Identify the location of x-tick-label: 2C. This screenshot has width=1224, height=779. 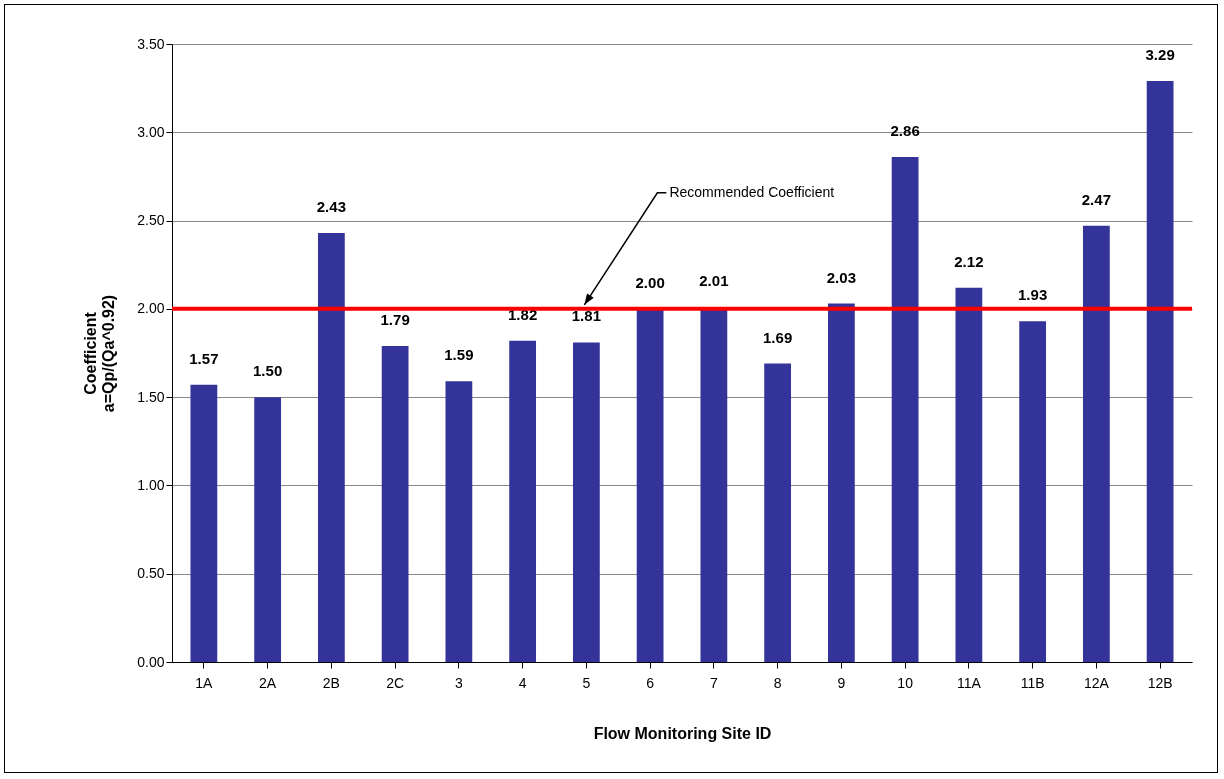
(395, 682).